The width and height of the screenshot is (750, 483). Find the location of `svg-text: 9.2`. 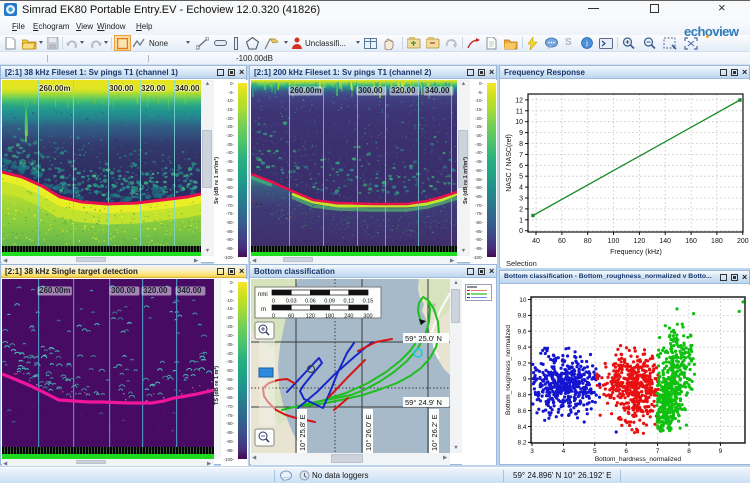

svg-text: 9.2 is located at coordinates (521, 363).